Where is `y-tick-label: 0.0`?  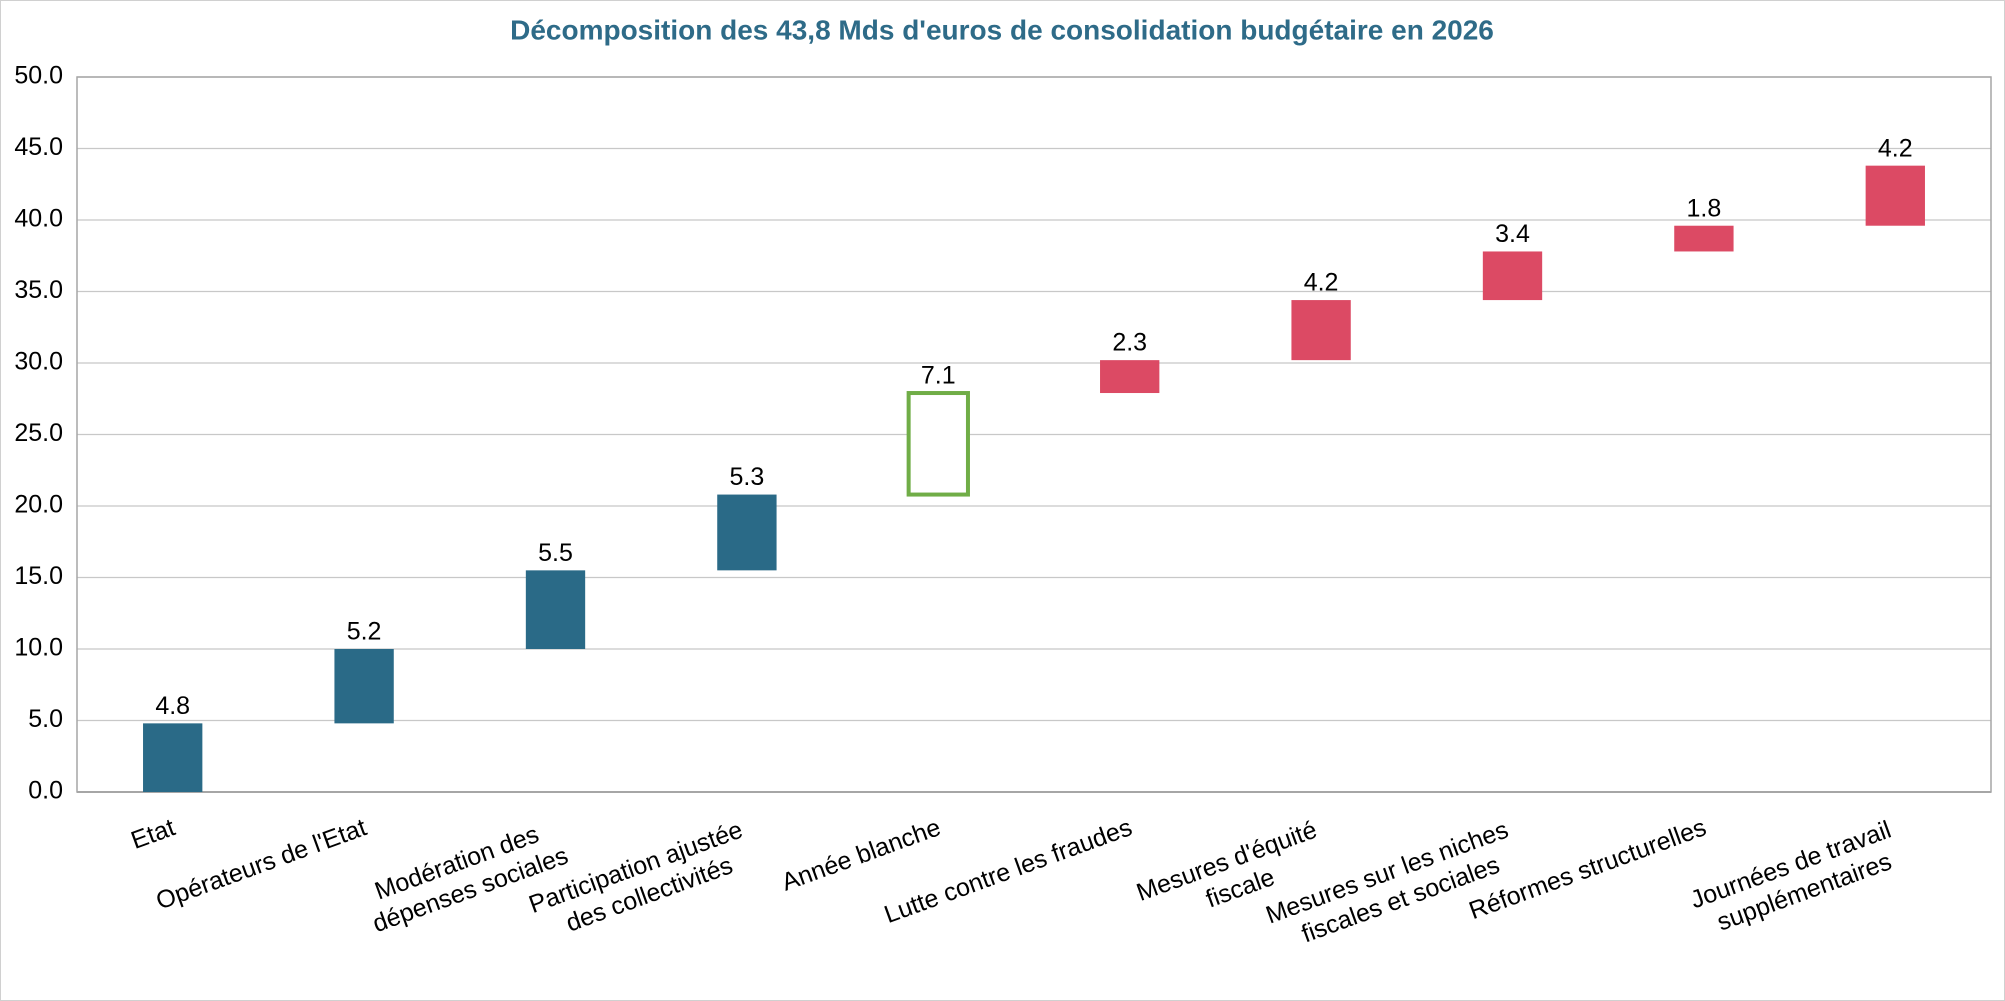 y-tick-label: 0.0 is located at coordinates (45, 791).